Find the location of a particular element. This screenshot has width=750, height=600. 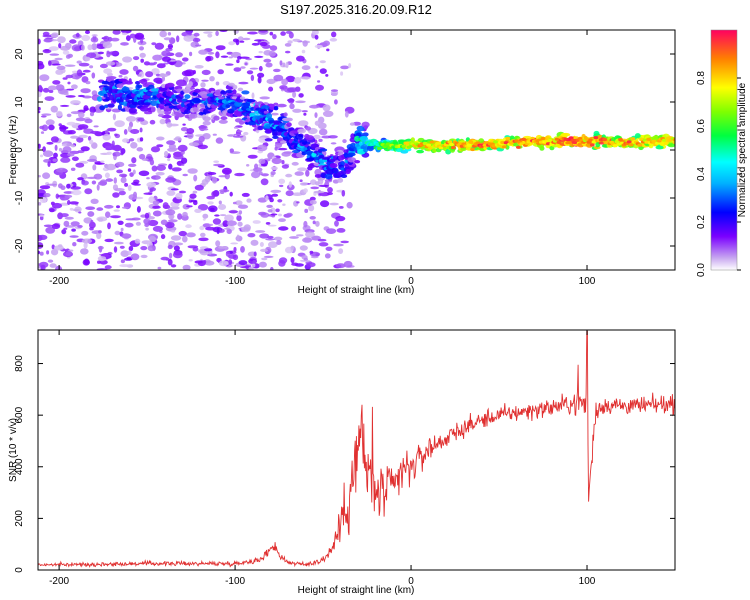

snr-y-label: SNR (10 * v/v) is located at coordinates (13, 450).